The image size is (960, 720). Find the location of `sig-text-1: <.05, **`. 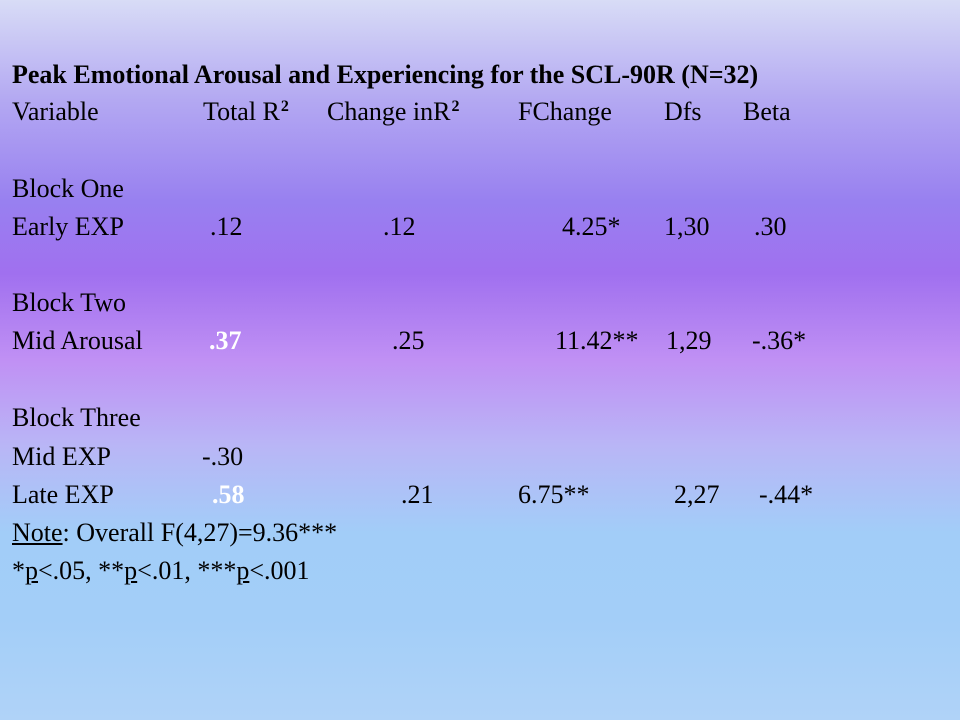

sig-text-1: <.05, ** is located at coordinates (81, 570).